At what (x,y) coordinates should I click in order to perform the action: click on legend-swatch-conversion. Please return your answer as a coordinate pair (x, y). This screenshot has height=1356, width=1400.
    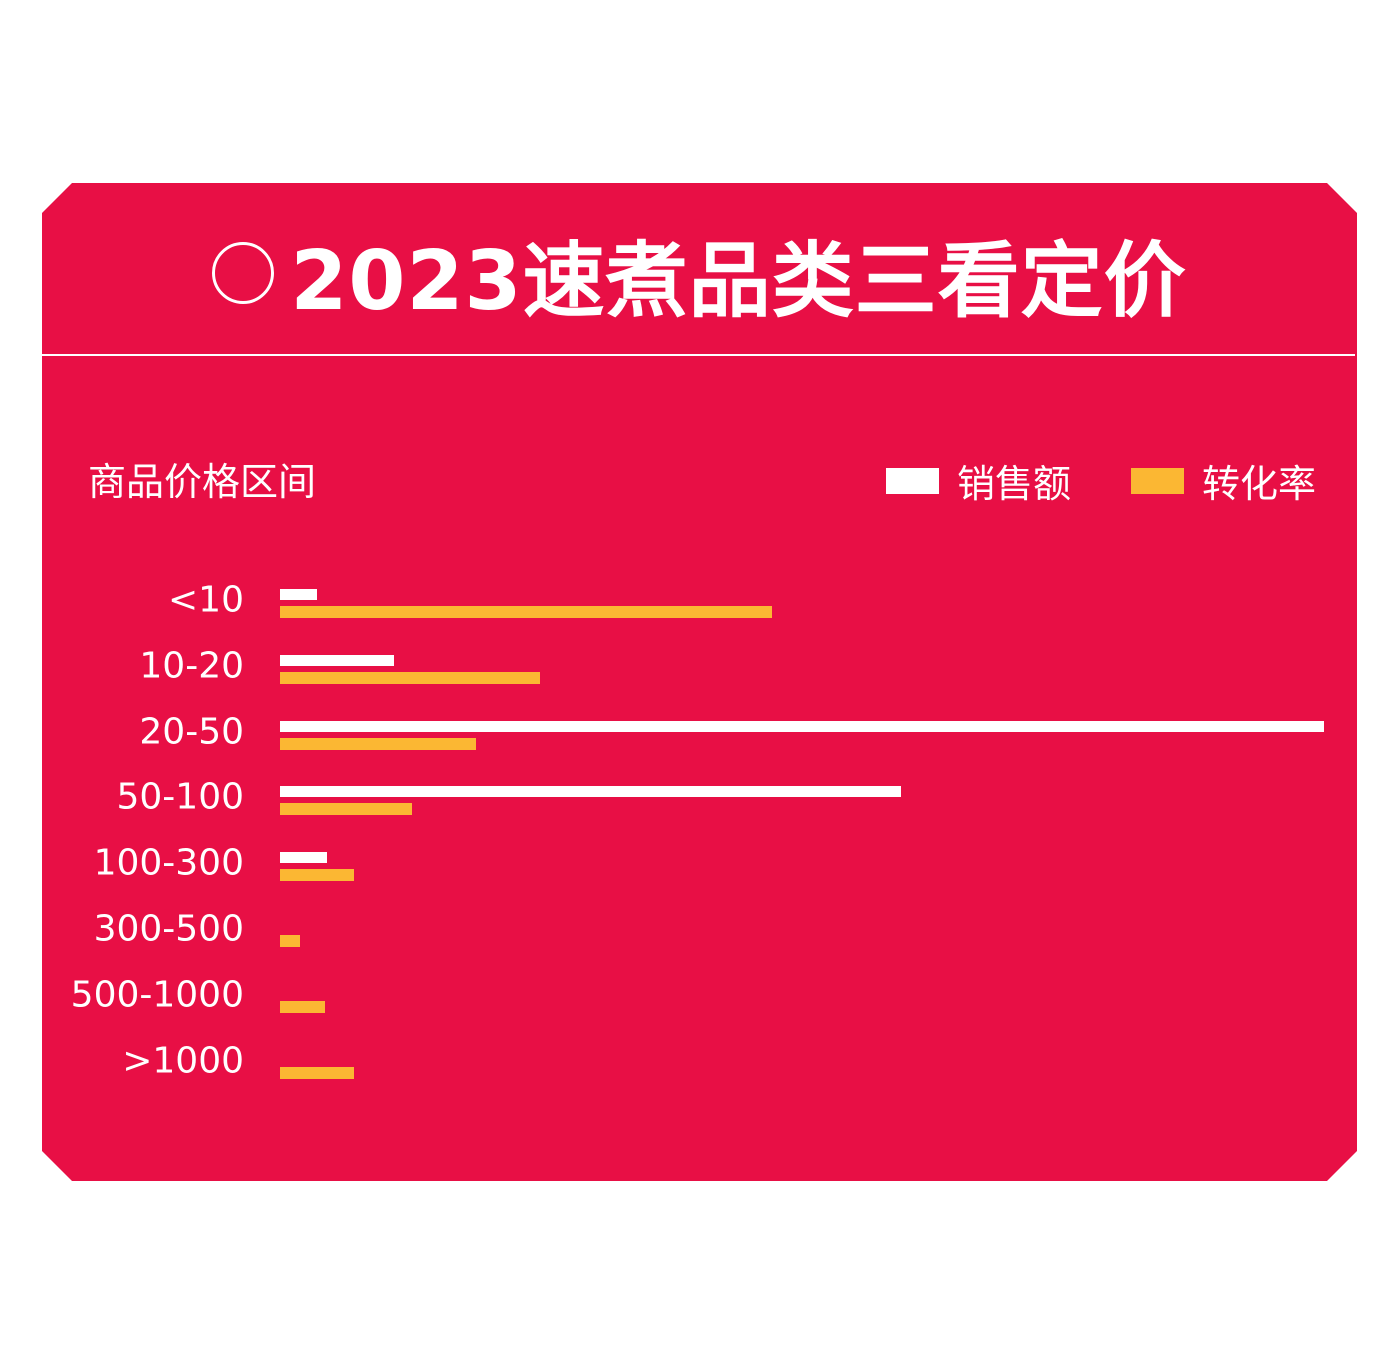
    Looking at the image, I should click on (1157, 480).